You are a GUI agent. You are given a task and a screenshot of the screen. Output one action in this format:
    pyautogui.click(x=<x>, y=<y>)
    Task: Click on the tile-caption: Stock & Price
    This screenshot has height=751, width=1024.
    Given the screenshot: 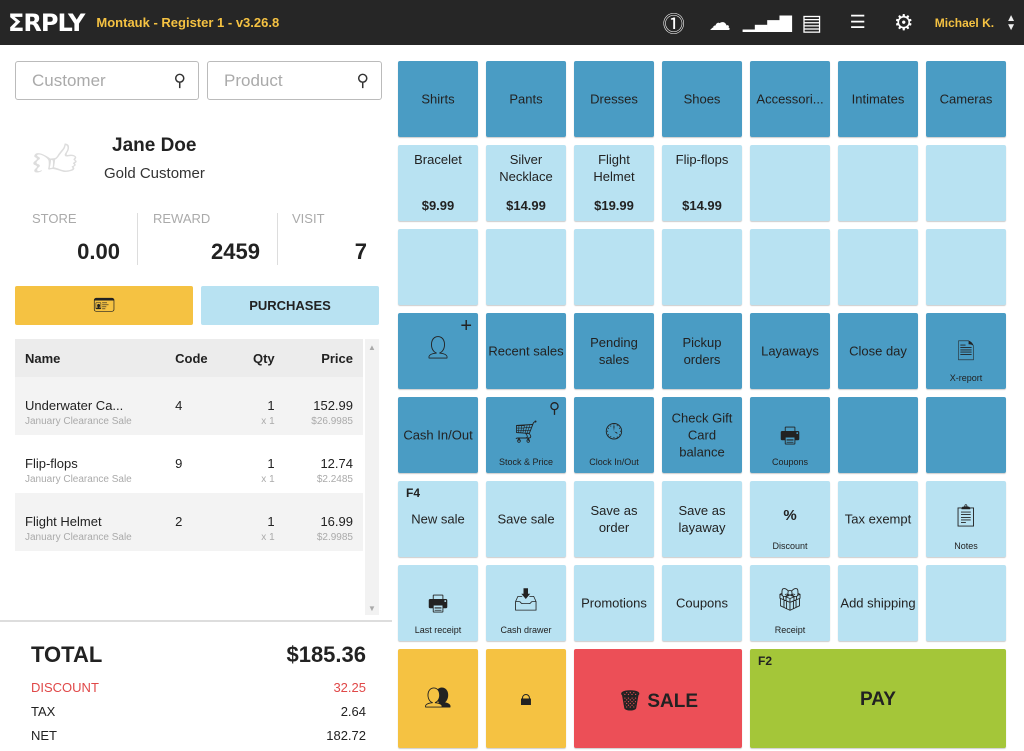 What is the action you would take?
    pyautogui.click(x=526, y=462)
    